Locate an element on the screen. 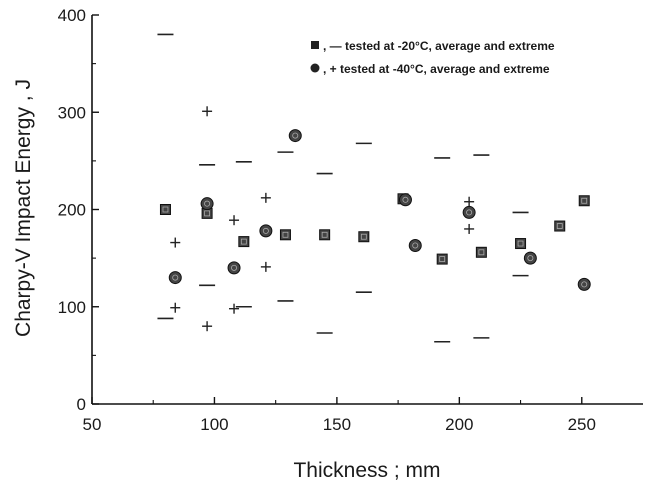 Image resolution: width=647 pixels, height=484 pixels. y-tick-label: 400 is located at coordinates (72, 15).